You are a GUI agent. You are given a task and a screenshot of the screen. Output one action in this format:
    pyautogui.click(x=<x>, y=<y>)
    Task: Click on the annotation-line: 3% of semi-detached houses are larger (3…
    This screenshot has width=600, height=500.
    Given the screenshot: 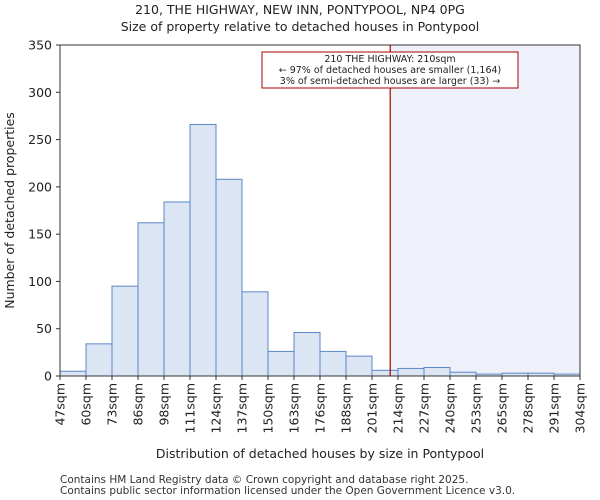 What is the action you would take?
    pyautogui.click(x=390, y=81)
    